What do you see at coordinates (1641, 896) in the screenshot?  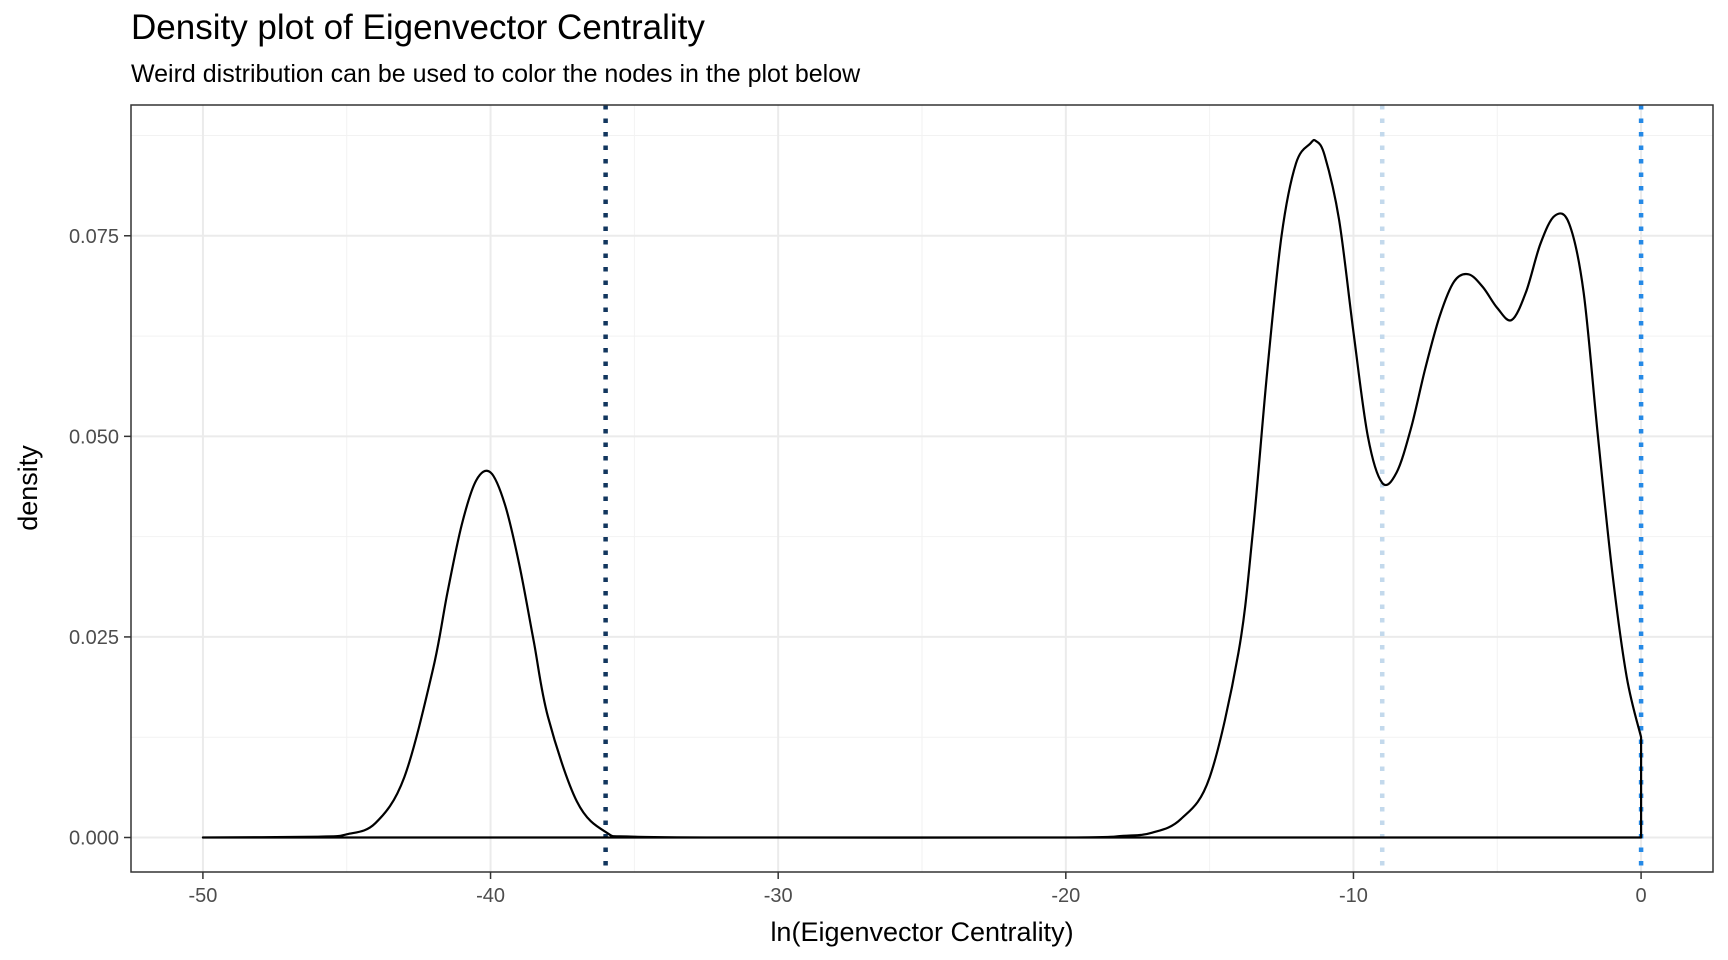 I see `x-tick-label: 0` at bounding box center [1641, 896].